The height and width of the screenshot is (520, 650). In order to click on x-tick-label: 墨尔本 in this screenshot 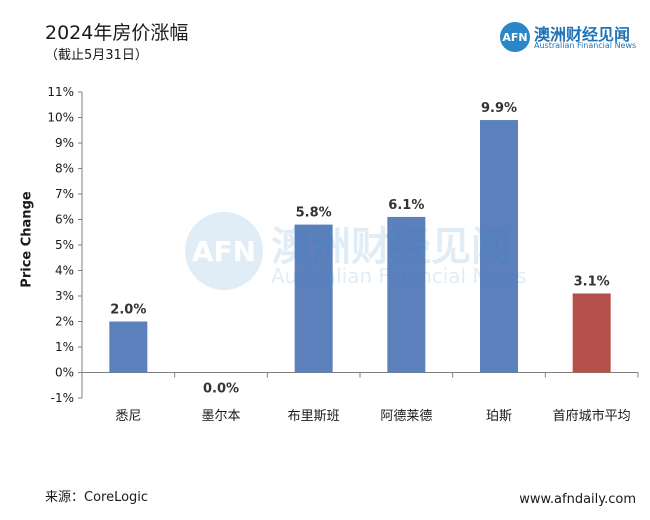, I will do `click(220, 416)`.